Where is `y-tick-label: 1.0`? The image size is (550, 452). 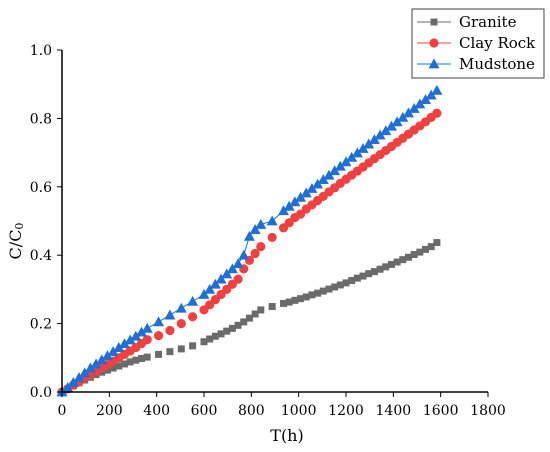
y-tick-label: 1.0 is located at coordinates (41, 51).